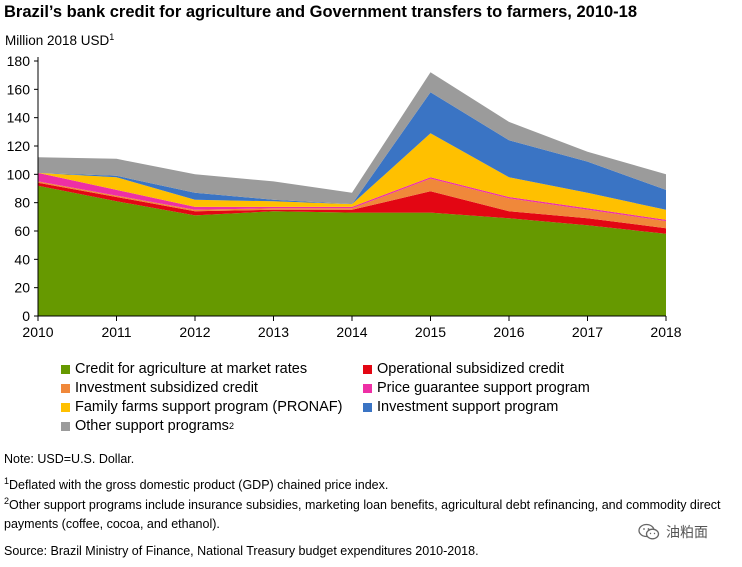 This screenshot has height=567, width=742. I want to click on note-usd: Note: USD=U.S. Dollar., so click(69, 459).